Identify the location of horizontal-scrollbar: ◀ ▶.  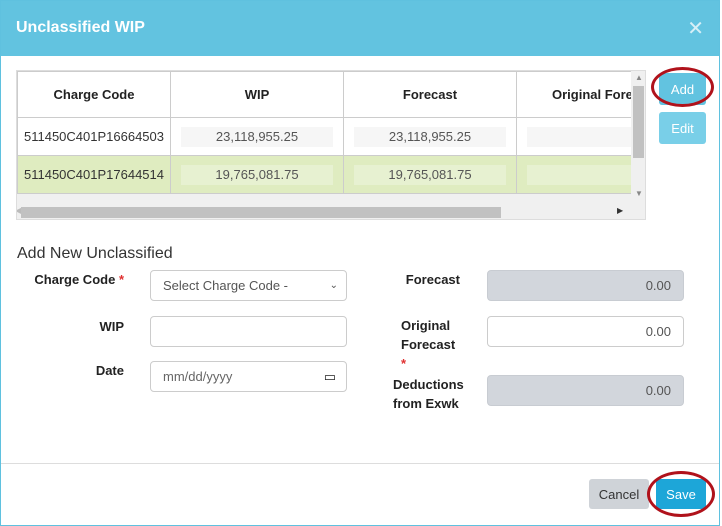
(324, 210).